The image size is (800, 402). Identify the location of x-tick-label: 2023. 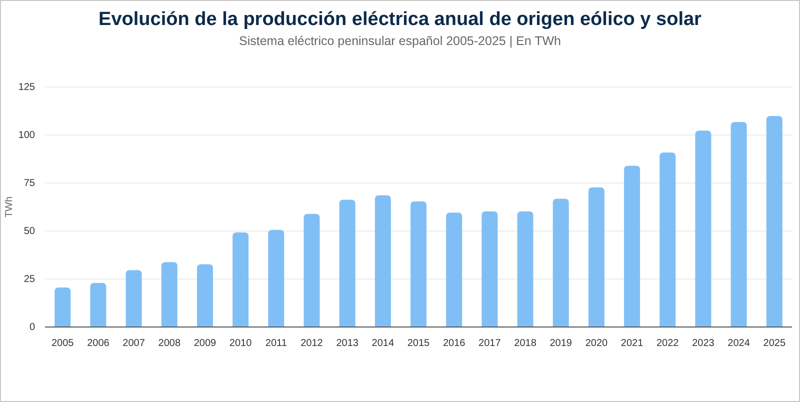
(703, 344).